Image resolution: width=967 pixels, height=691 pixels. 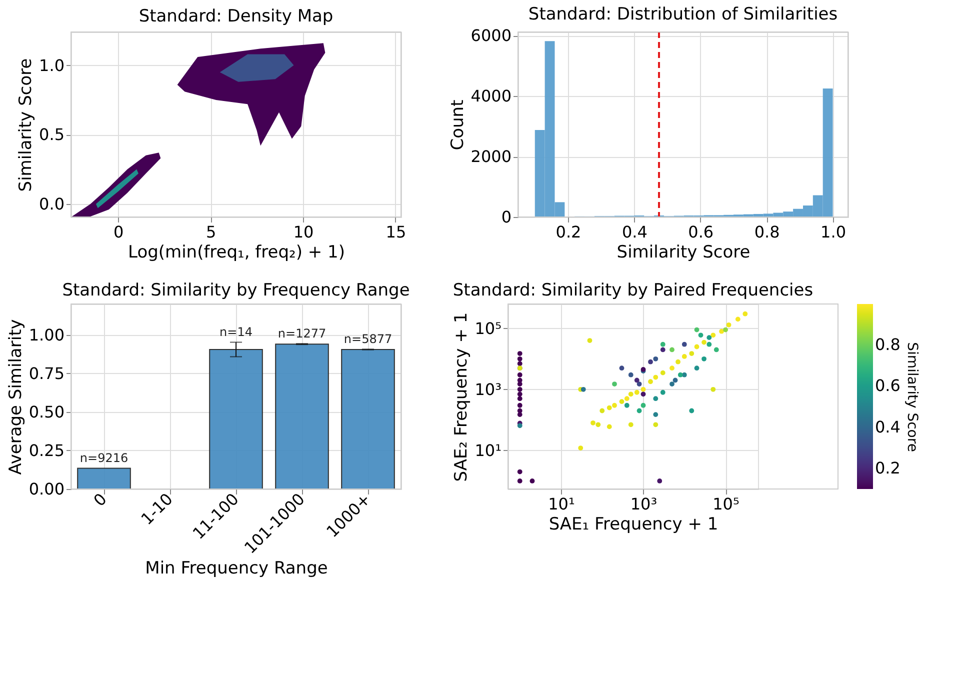 I want to click on y-tick-label: 6000, so click(x=491, y=36).